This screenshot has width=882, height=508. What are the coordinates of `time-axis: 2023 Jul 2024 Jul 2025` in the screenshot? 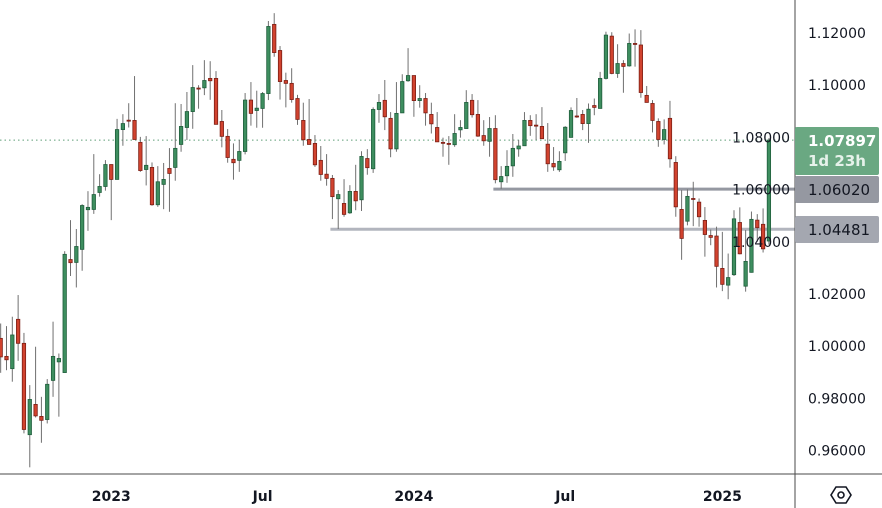 It's located at (417, 497).